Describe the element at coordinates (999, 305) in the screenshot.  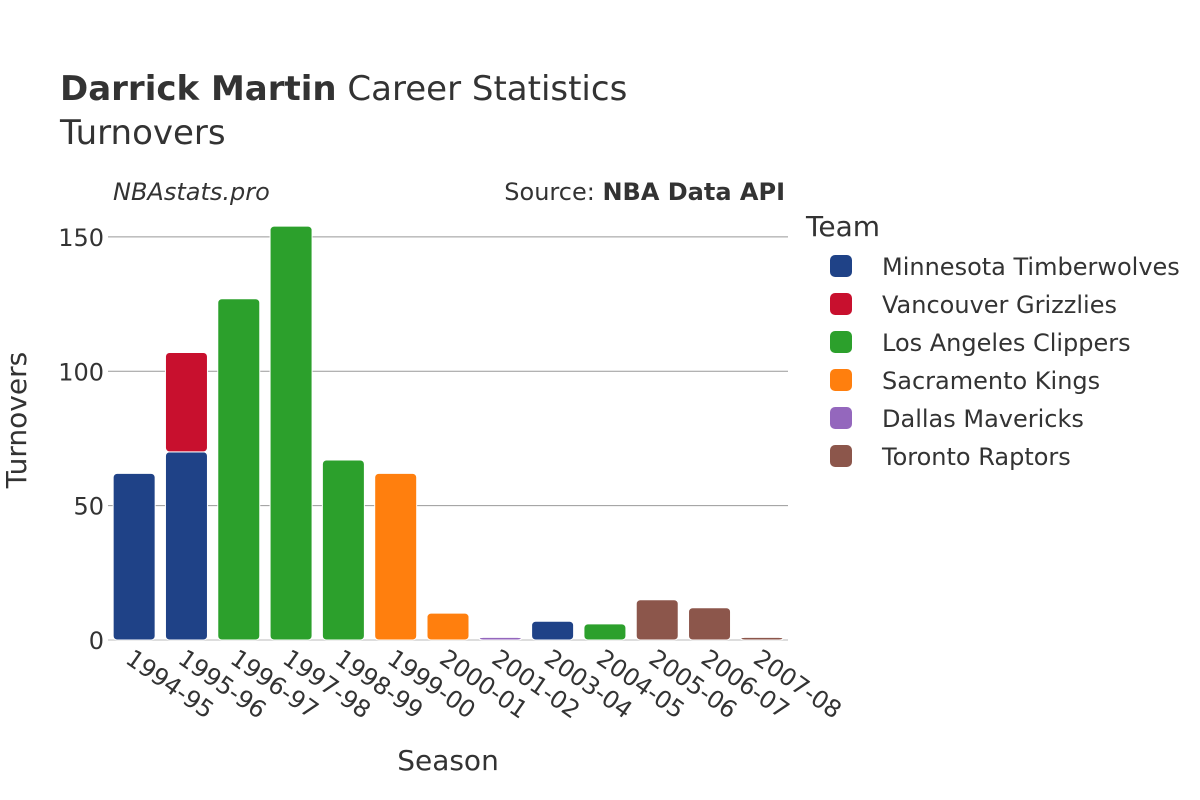
I see `legend-label: Vancouver Grizzlies` at that location.